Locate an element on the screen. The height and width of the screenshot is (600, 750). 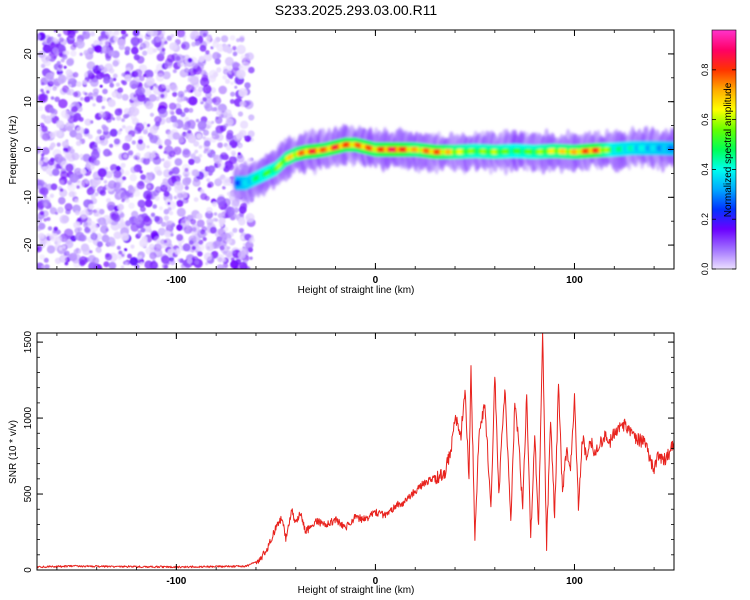
snr-y-tick-label: 1500 is located at coordinates (28, 342).